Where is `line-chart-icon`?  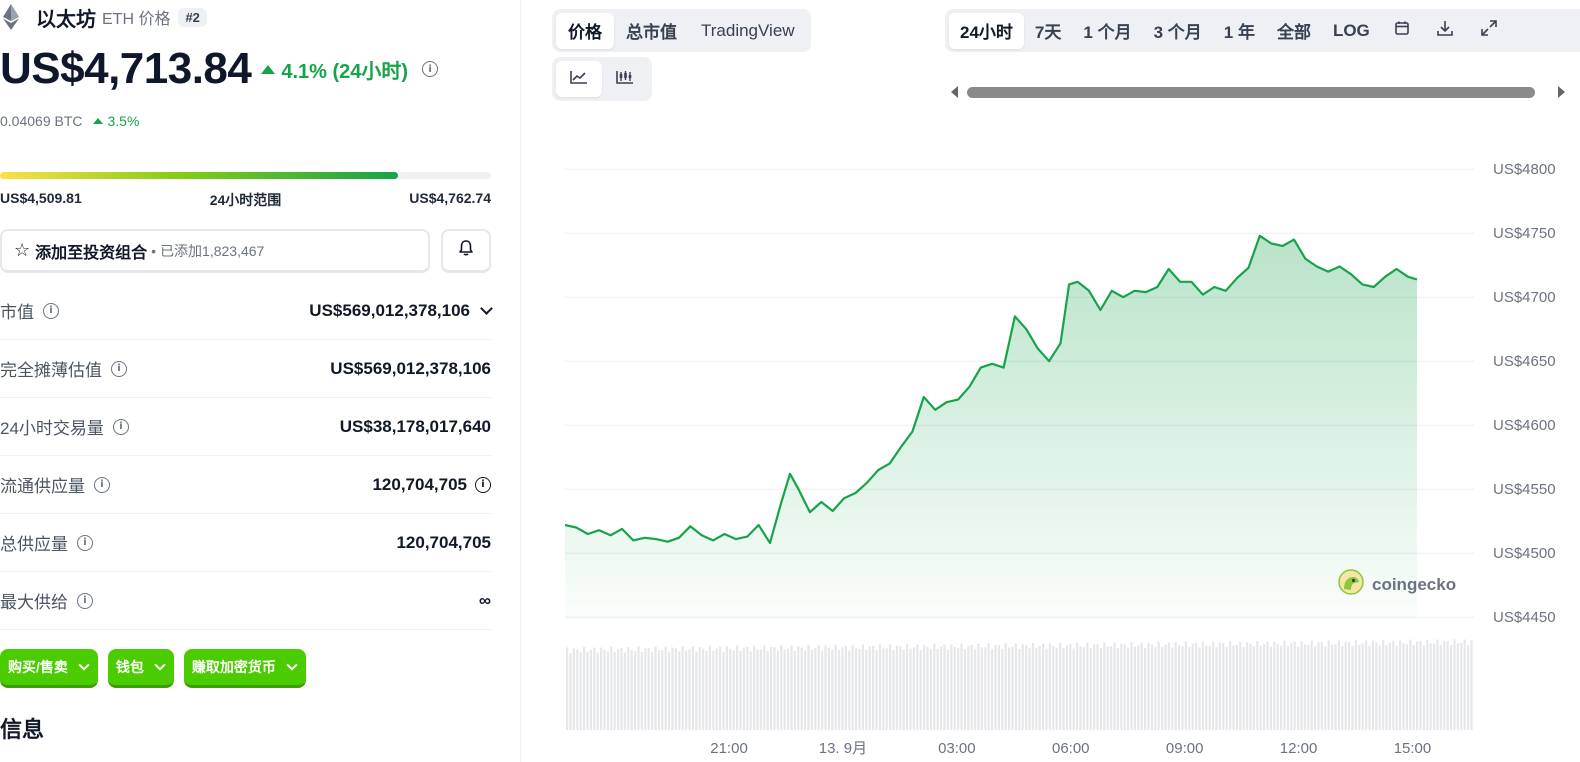
line-chart-icon is located at coordinates (579, 79).